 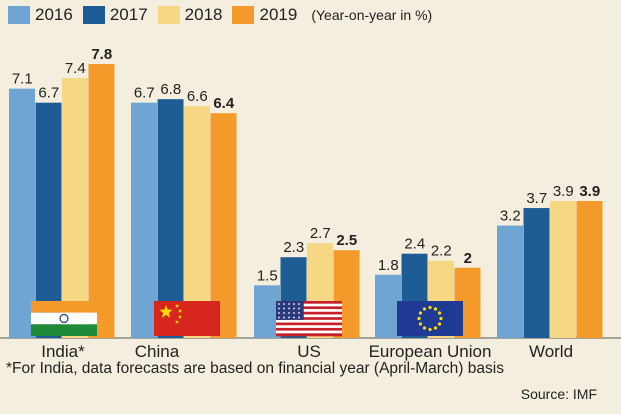 I want to click on x-tick-label-1: China, so click(x=157, y=351).